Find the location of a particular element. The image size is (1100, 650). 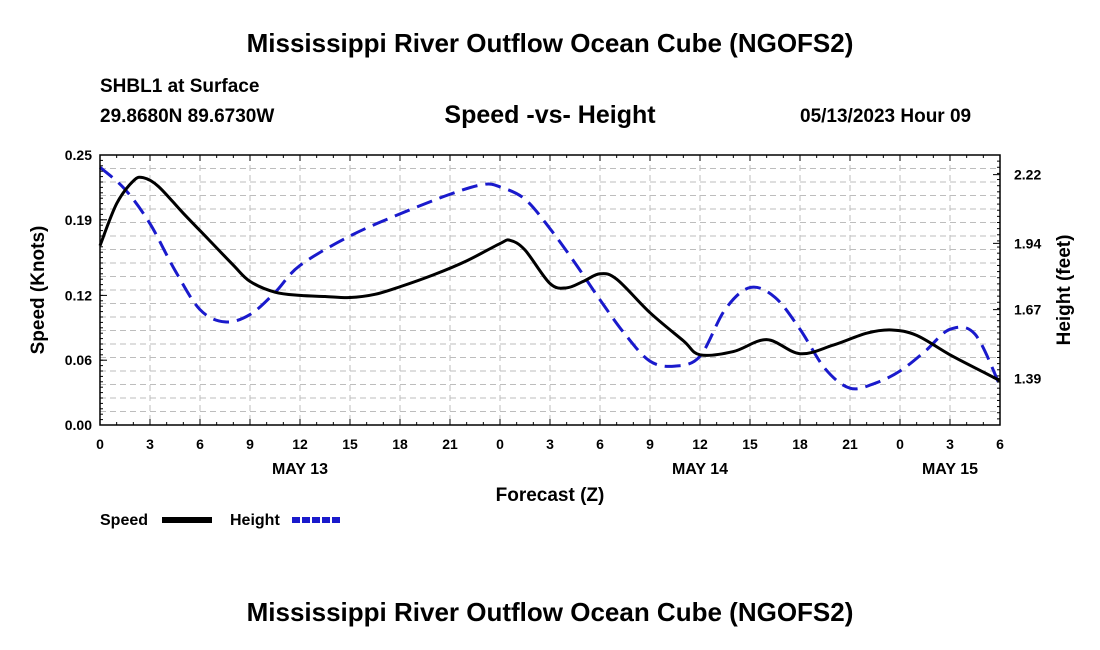

y2-tick-label: 1.39 is located at coordinates (1027, 378).